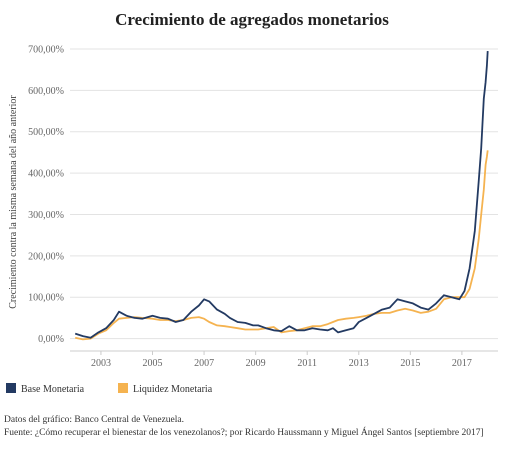  Describe the element at coordinates (11, 388) in the screenshot. I see `legend-base-monetaria-swatch` at that location.